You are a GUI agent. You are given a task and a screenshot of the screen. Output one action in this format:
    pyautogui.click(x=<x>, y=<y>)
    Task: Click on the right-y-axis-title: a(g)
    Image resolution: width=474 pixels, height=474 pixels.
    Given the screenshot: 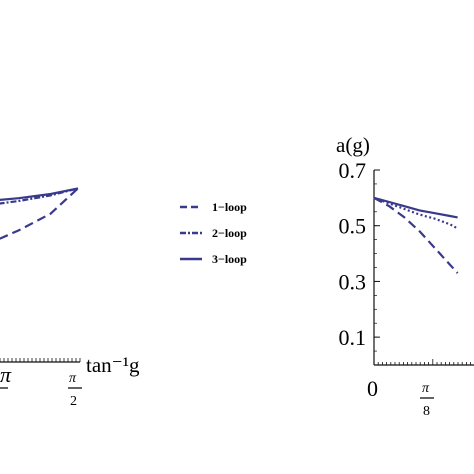 What is the action you would take?
    pyautogui.click(x=353, y=145)
    